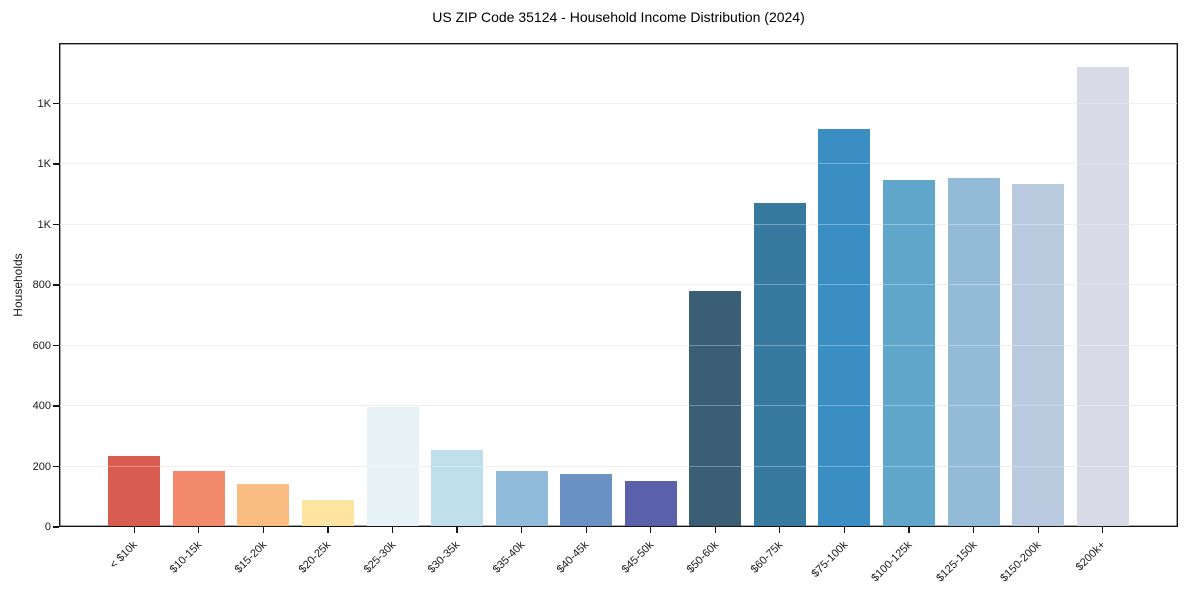 This screenshot has width=1189, height=590. What do you see at coordinates (829, 559) in the screenshot?
I see `x-tick-label-text: $75-100k` at bounding box center [829, 559].